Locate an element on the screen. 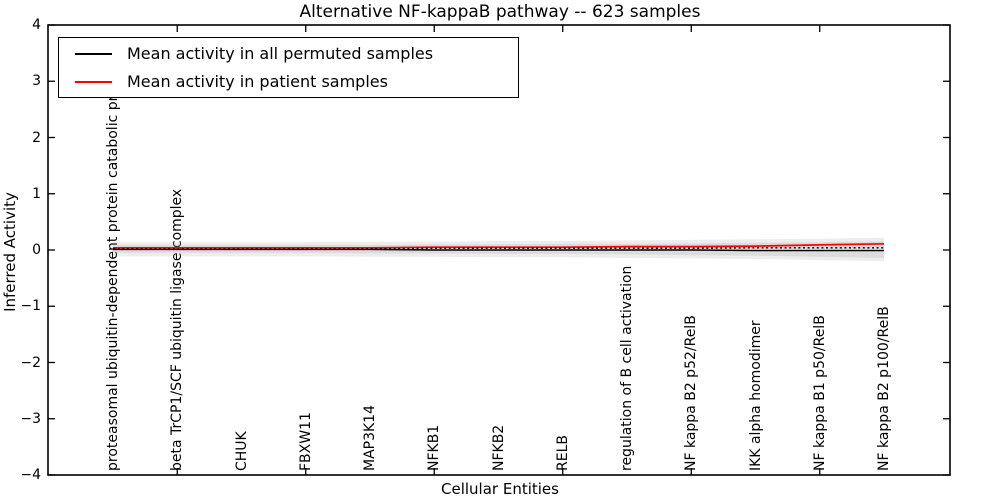 Image resolution: width=1000 pixels, height=500 pixels. y-tick-label: 1 is located at coordinates (36, 193).